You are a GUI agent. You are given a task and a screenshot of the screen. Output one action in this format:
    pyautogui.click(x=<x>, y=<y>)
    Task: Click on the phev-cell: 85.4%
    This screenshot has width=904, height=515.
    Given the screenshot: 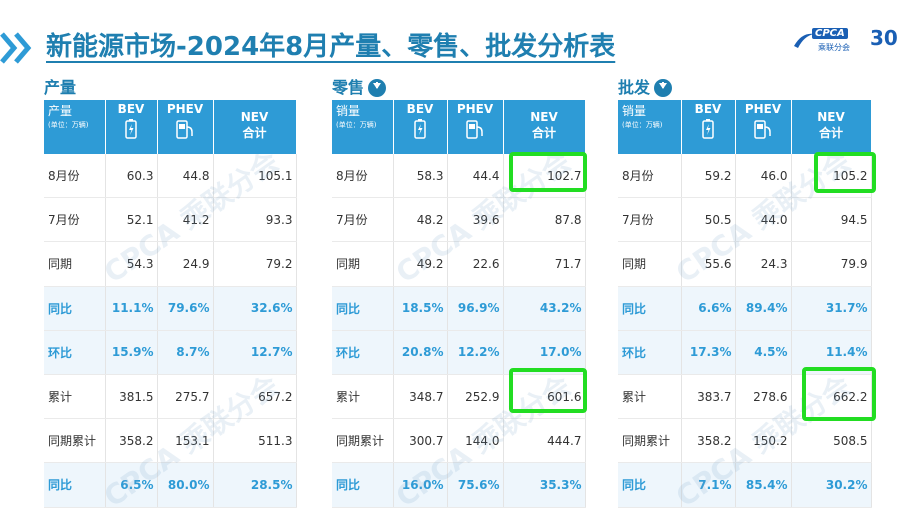 What is the action you would take?
    pyautogui.click(x=763, y=485)
    